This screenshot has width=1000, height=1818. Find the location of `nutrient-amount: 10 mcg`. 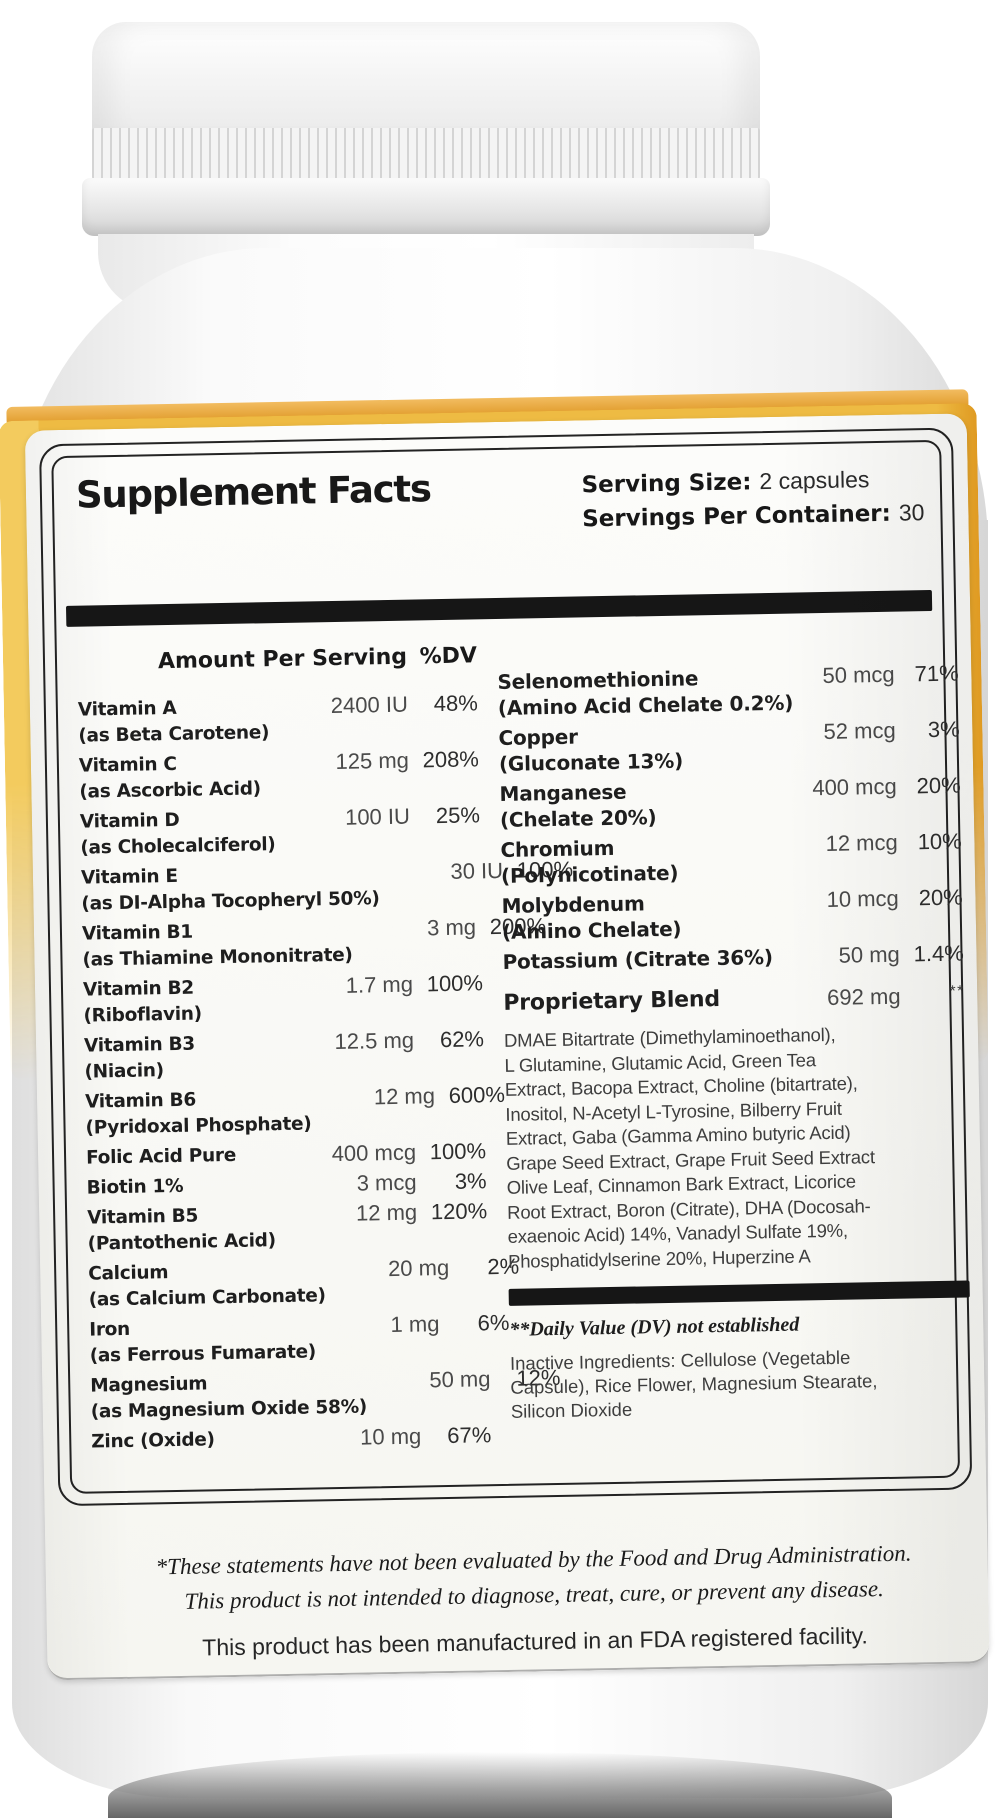

nutrient-amount: 10 mcg is located at coordinates (862, 898).